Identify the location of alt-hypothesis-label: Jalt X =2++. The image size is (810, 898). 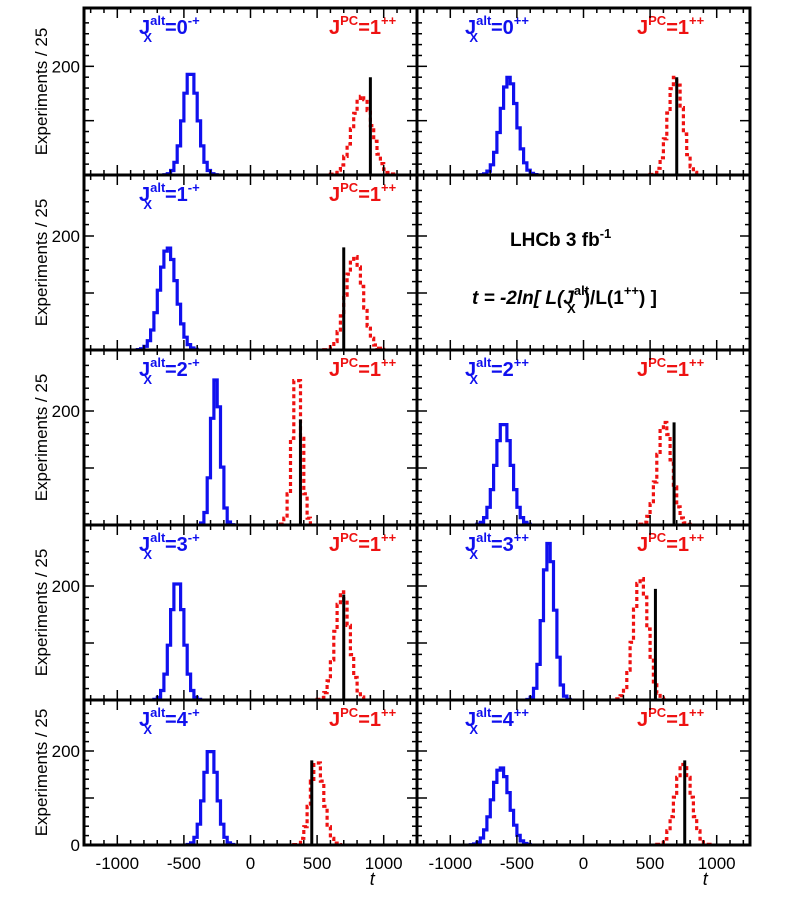
(497, 371).